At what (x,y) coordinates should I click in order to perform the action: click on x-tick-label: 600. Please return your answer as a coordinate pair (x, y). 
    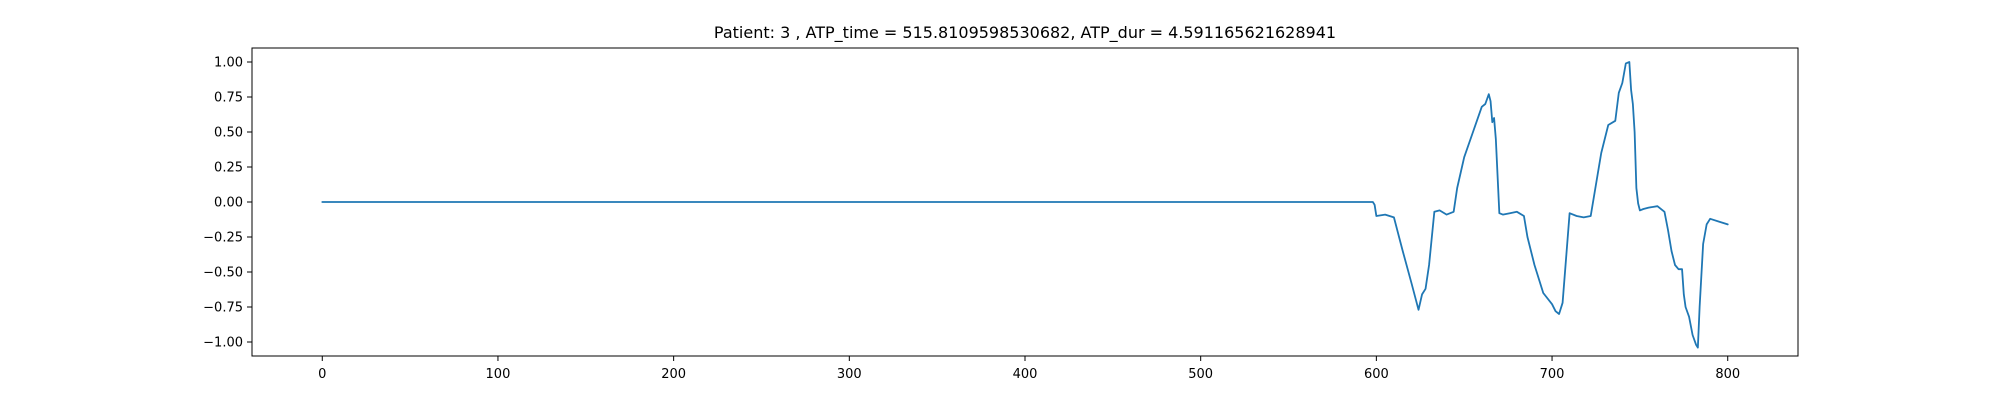
    Looking at the image, I should click on (1376, 374).